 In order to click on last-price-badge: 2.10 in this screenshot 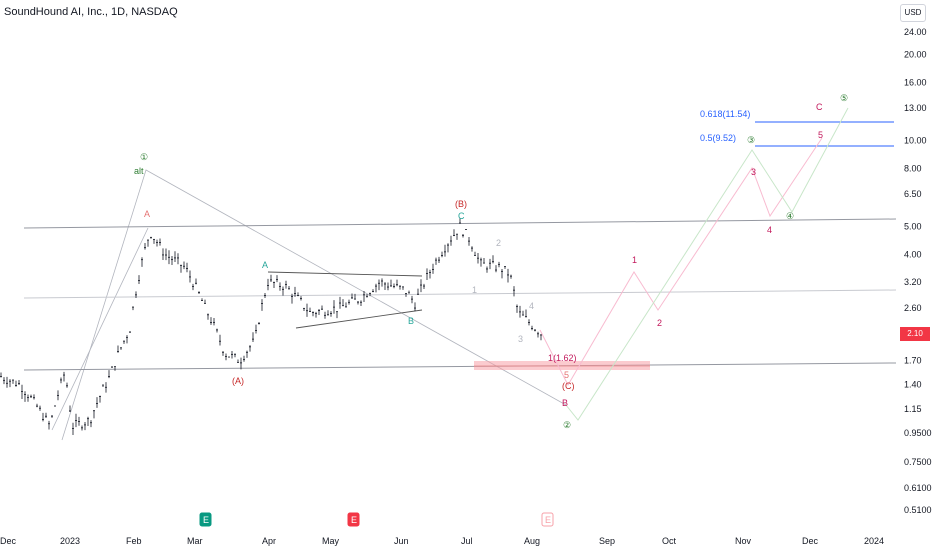, I will do `click(915, 334)`.